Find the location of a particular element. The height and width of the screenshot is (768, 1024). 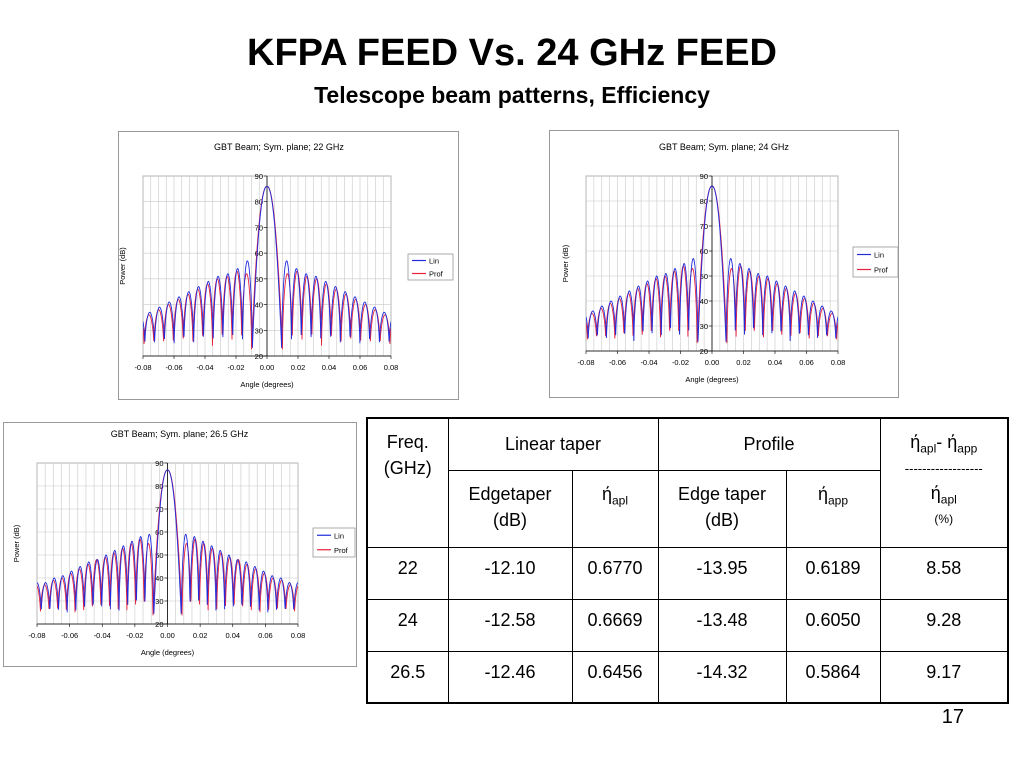

cell-lin-eta: 0.6770 is located at coordinates (615, 573).